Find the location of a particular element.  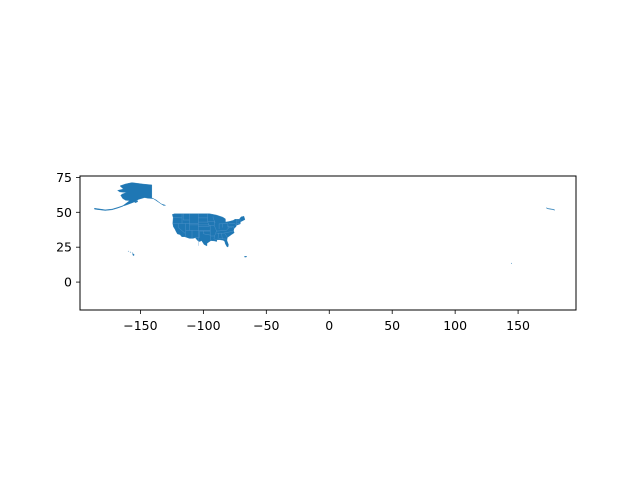

region-kodiak-island is located at coordinates (135, 201).